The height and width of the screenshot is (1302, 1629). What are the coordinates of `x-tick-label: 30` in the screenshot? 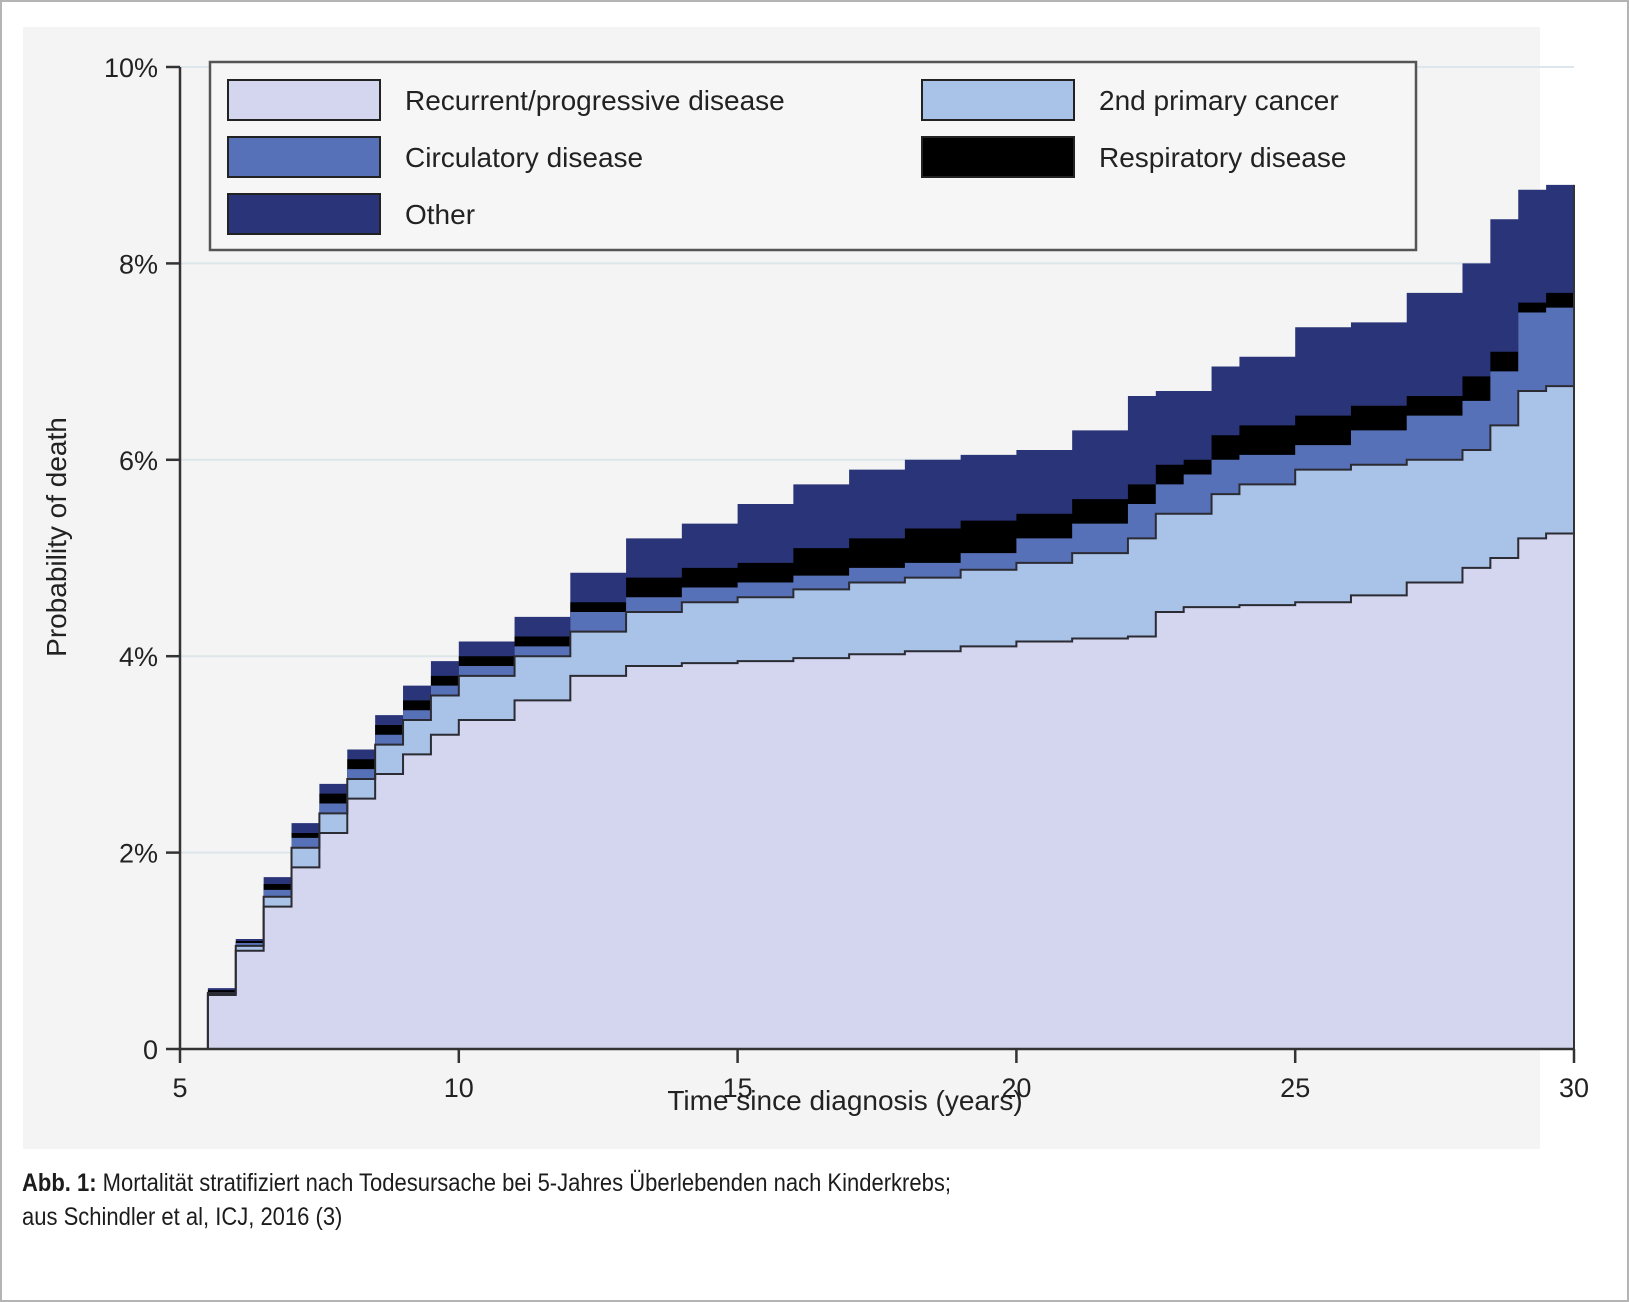 It's located at (1574, 1088).